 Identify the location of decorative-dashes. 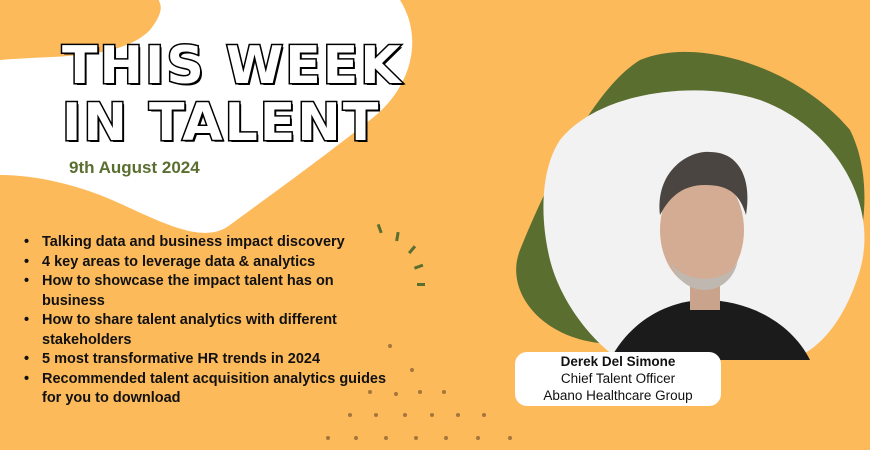
(400, 254).